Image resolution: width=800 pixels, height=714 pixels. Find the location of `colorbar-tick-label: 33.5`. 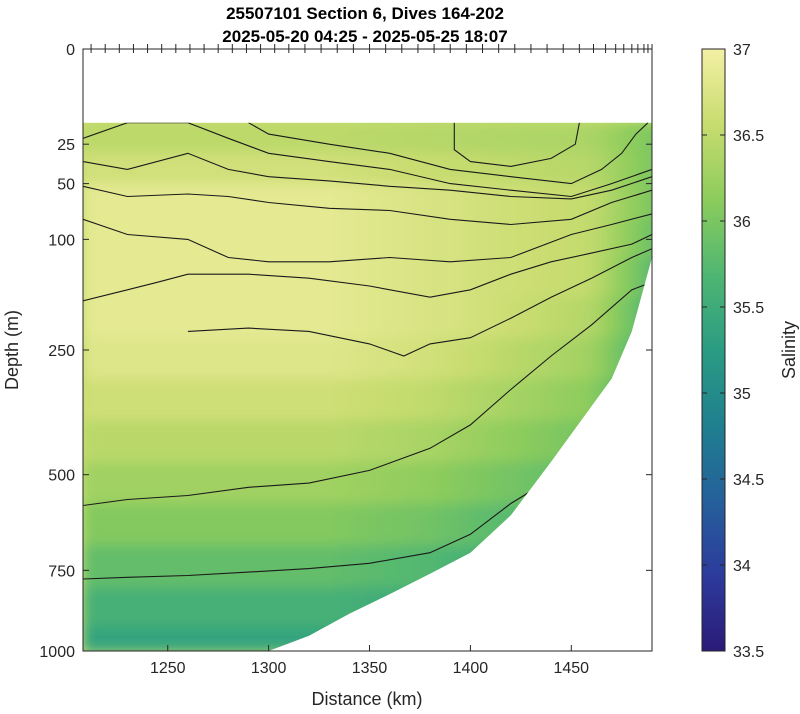

colorbar-tick-label: 33.5 is located at coordinates (748, 652).